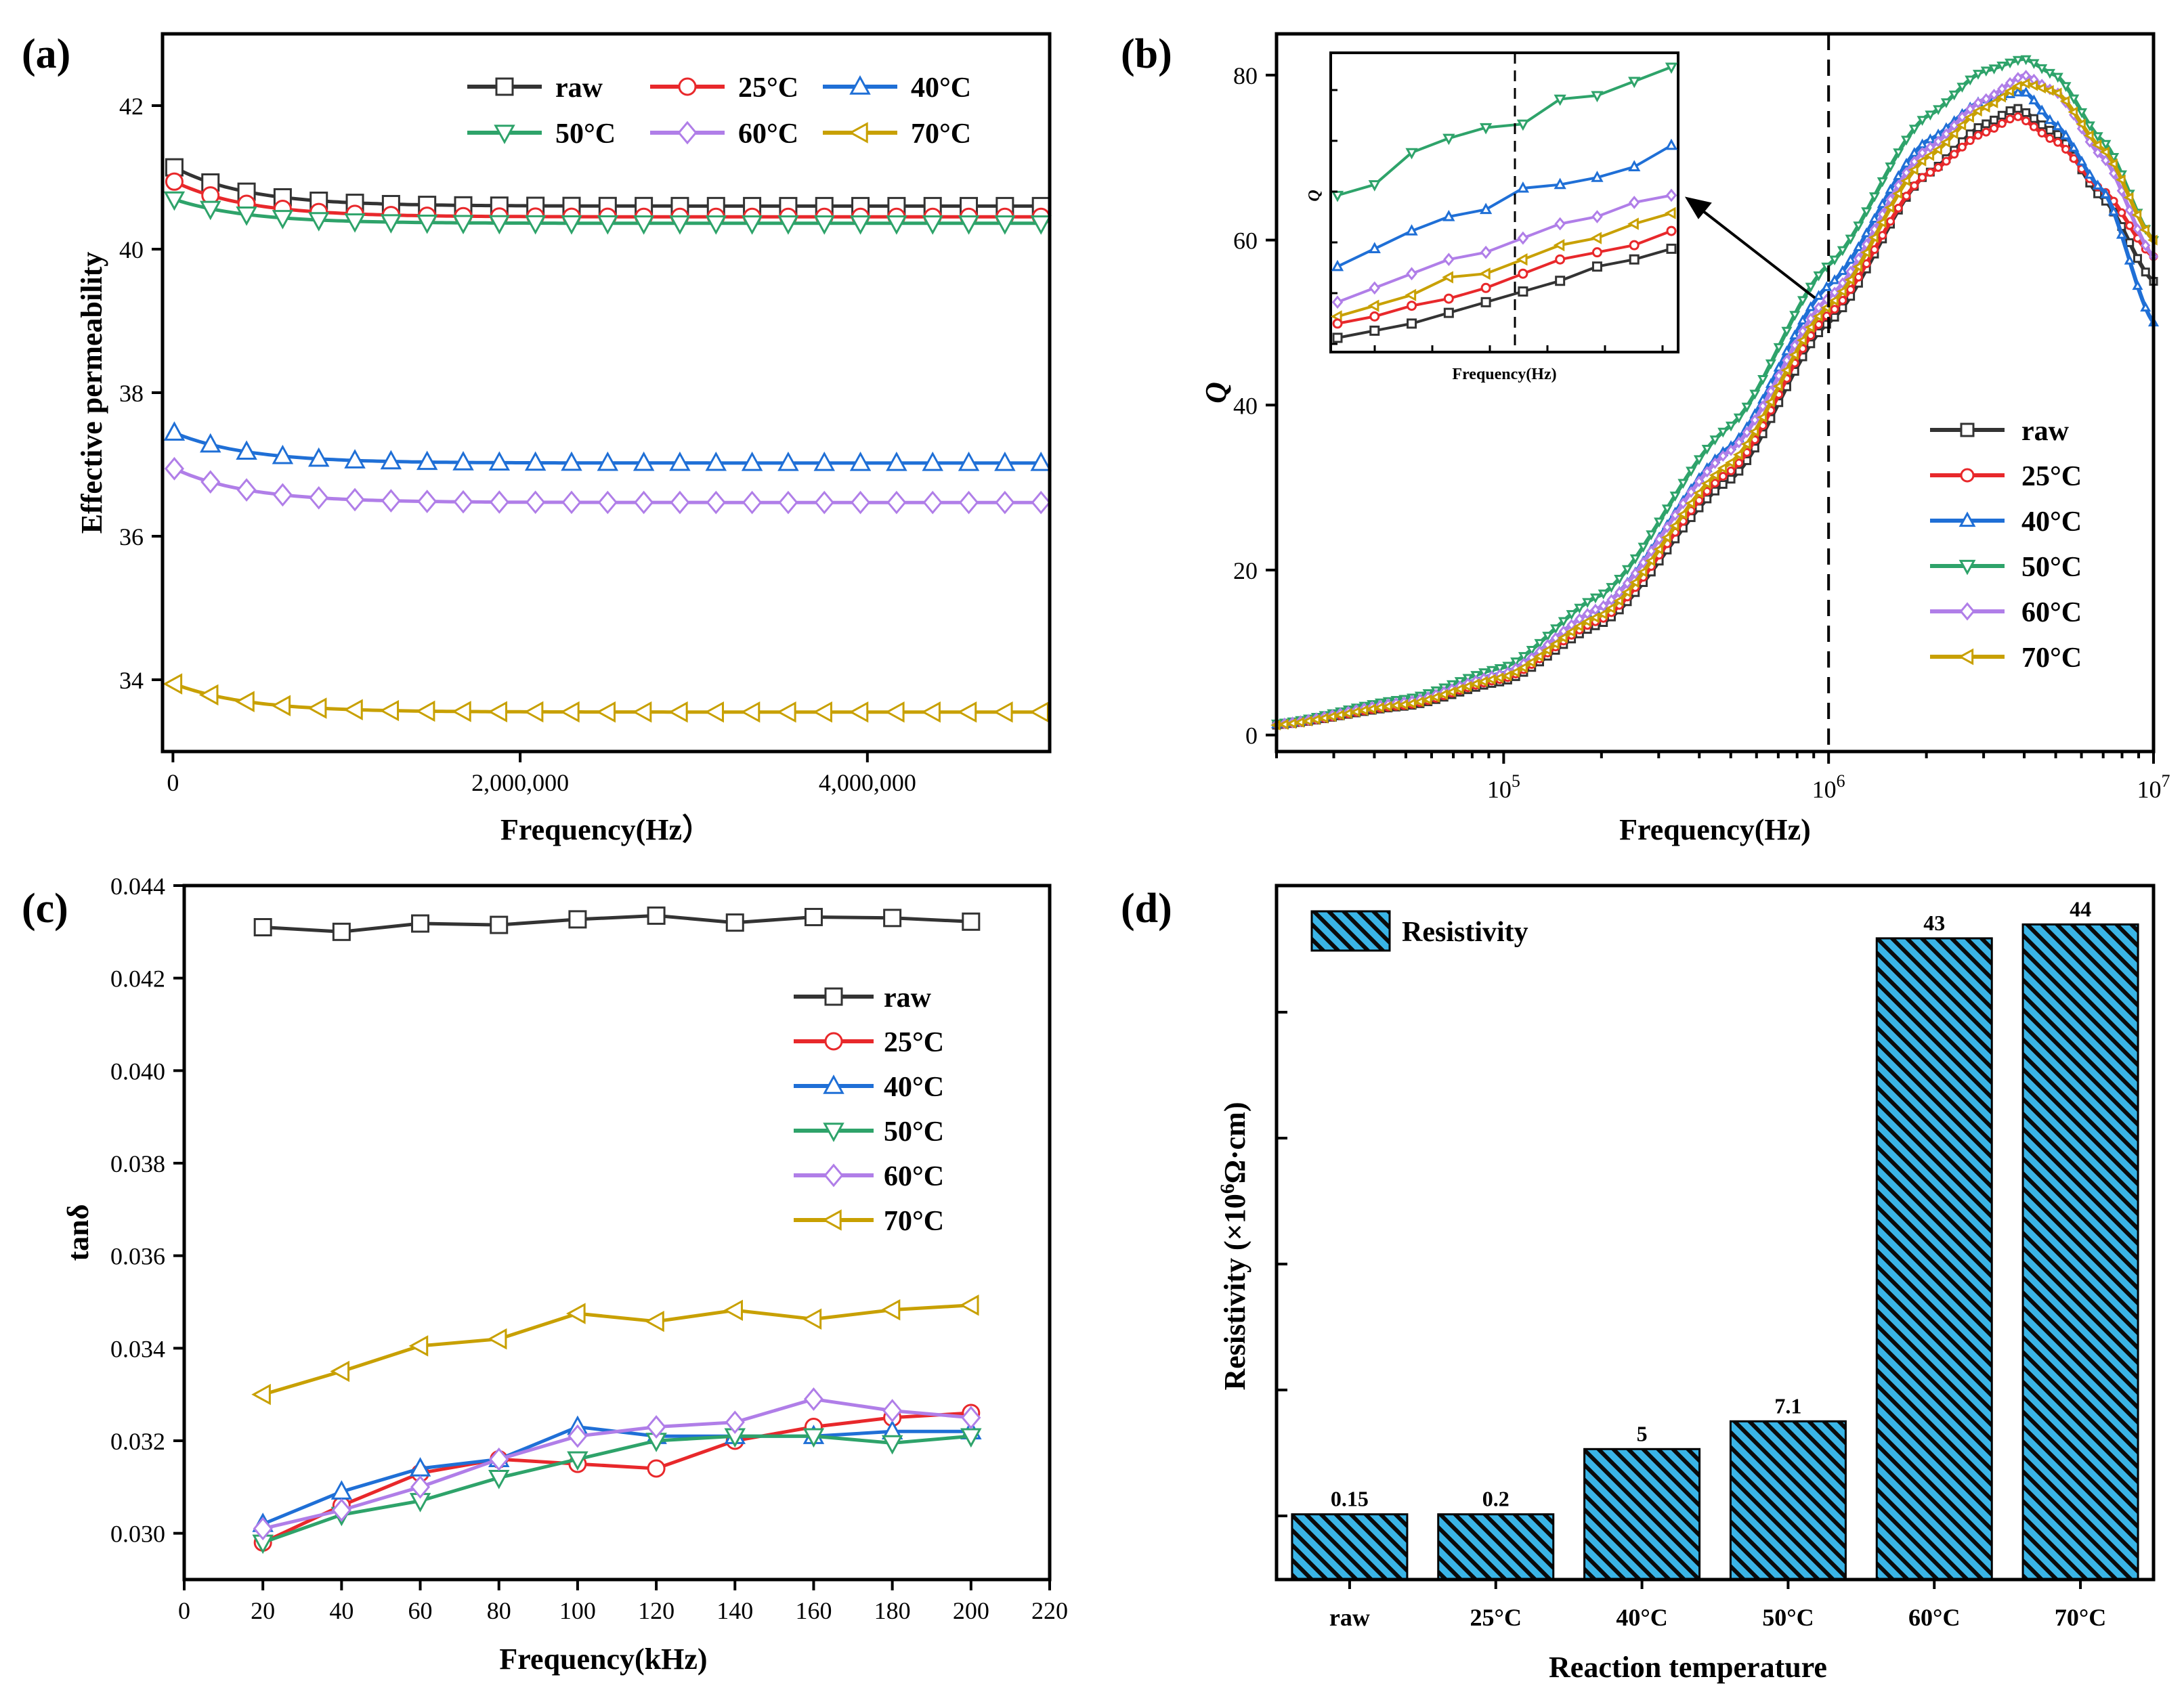  Describe the element at coordinates (1146, 54) in the screenshot. I see `panel-label-b: (b)` at that location.